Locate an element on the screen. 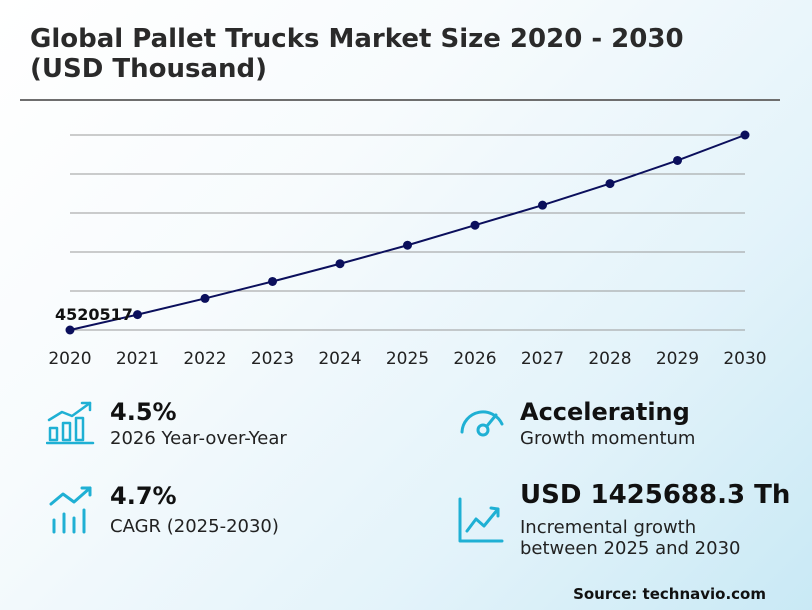 Image resolution: width=812 pixels, height=610 pixels. x-tick-2021: 2021 is located at coordinates (137, 359).